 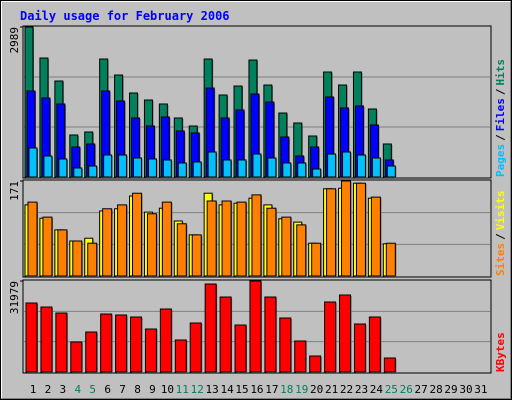 I want to click on x-tick-label: 17, so click(x=271, y=389).